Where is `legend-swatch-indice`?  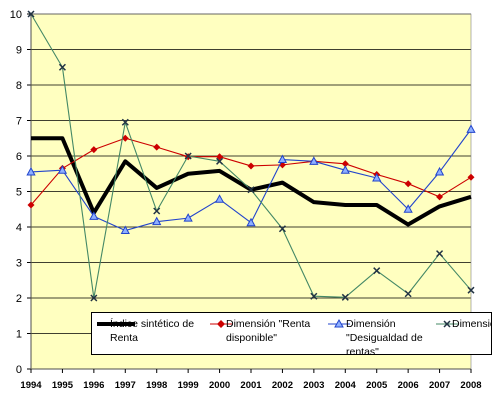
legend-swatch-indice is located at coordinates (116, 324).